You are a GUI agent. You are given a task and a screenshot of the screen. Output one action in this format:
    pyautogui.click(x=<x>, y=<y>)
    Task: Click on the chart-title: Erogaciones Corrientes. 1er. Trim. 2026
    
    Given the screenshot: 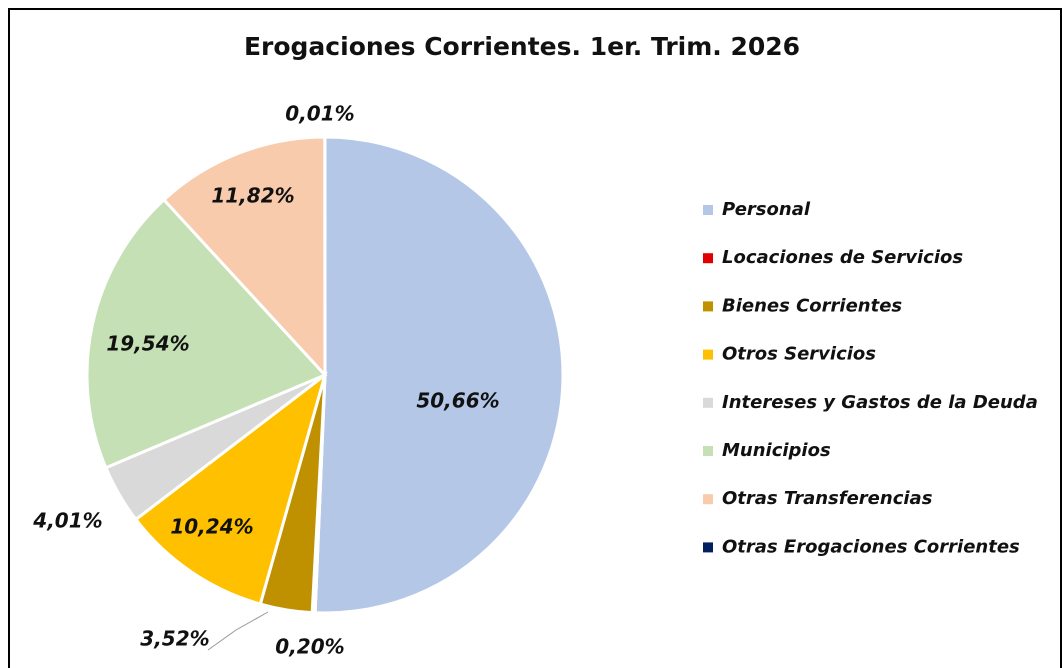 What is the action you would take?
    pyautogui.click(x=522, y=46)
    